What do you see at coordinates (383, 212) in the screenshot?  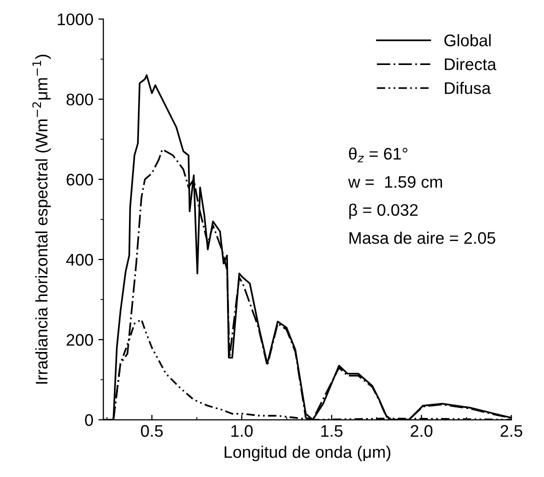 I see `annotation: β = 0.032` at bounding box center [383, 212].